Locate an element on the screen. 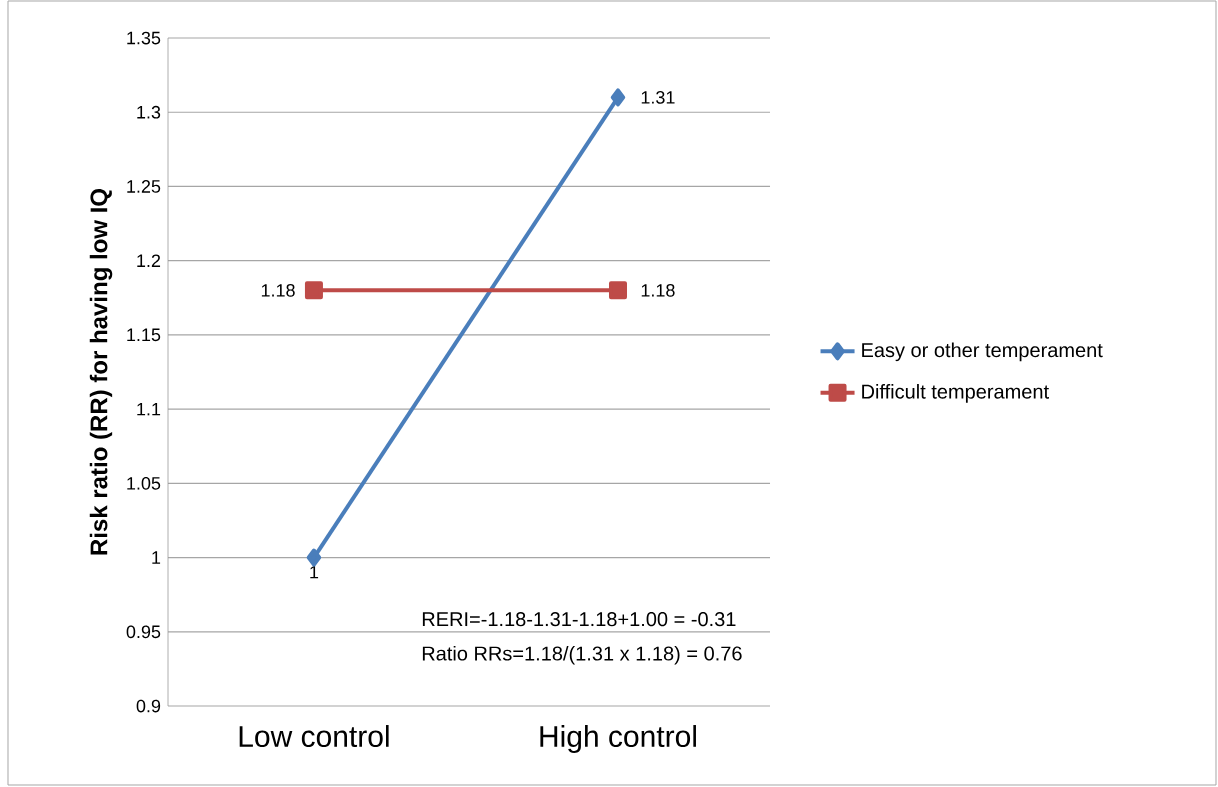 The height and width of the screenshot is (787, 1218). legend-label: Easy or other temperament is located at coordinates (982, 352).